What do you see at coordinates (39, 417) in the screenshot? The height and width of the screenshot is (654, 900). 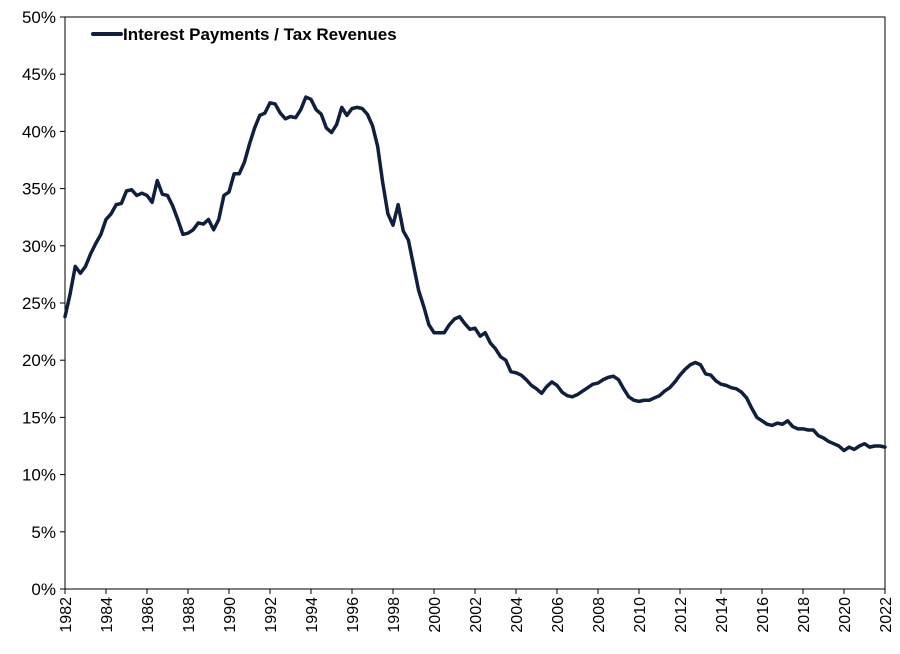 I see `y-tick-label: 15%` at bounding box center [39, 417].